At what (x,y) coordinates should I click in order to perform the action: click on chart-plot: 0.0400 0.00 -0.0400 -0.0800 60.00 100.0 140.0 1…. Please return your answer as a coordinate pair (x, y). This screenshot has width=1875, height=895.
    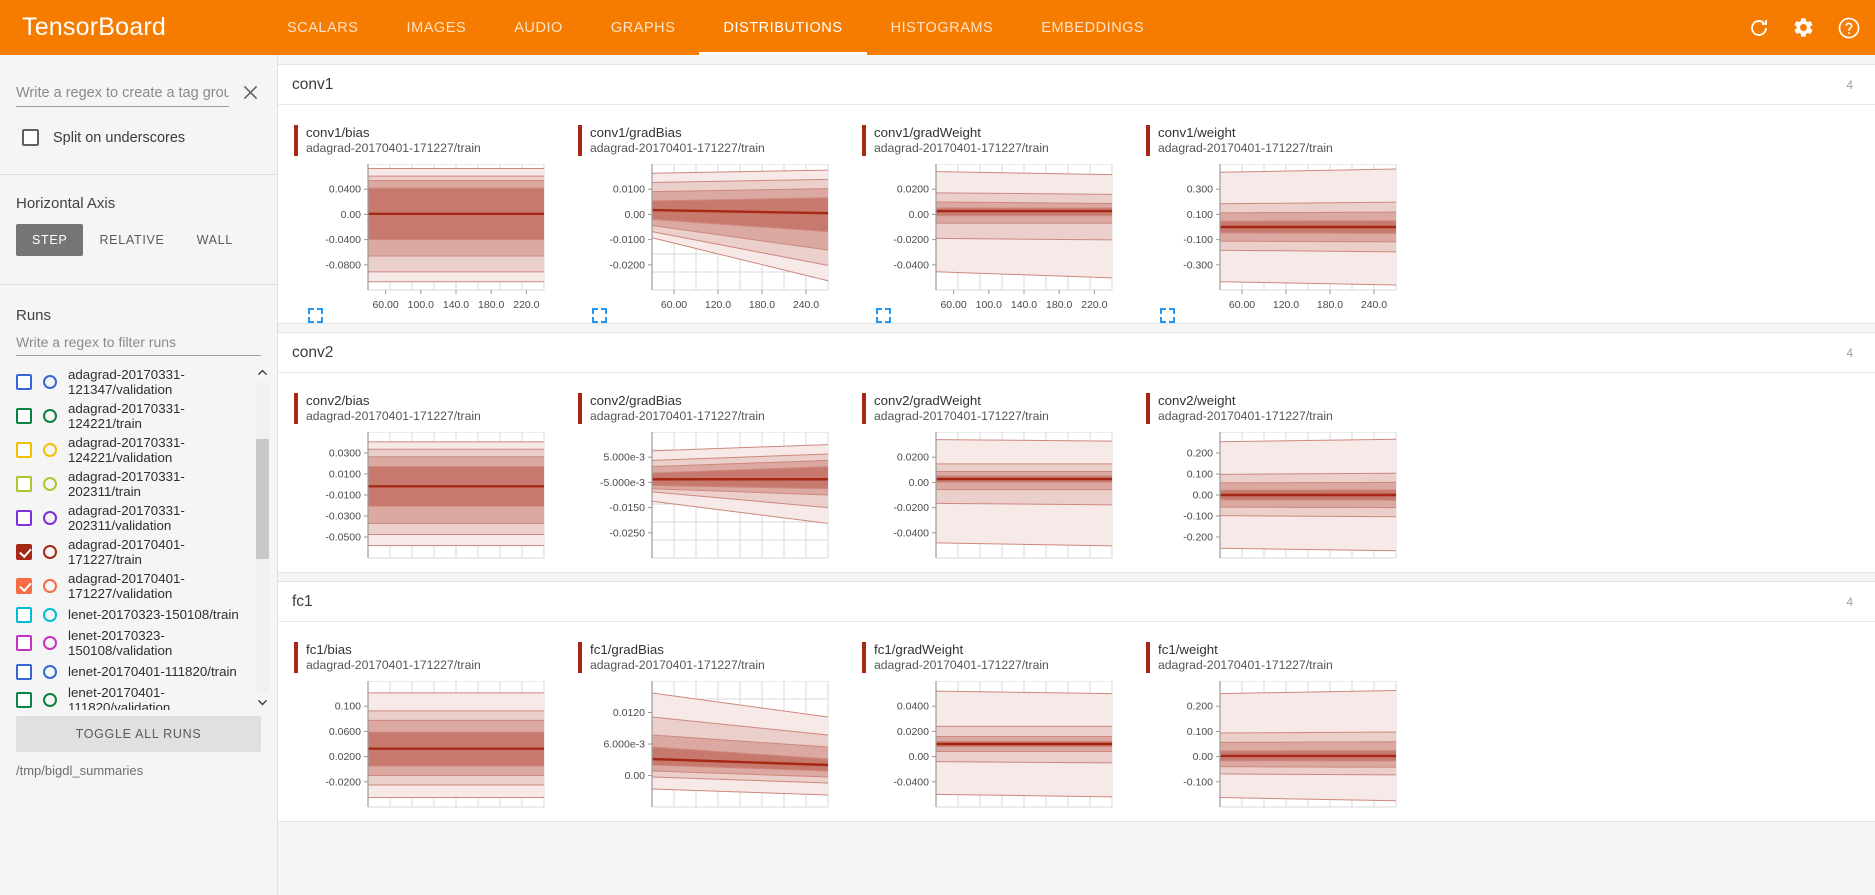
    Looking at the image, I should click on (428, 237).